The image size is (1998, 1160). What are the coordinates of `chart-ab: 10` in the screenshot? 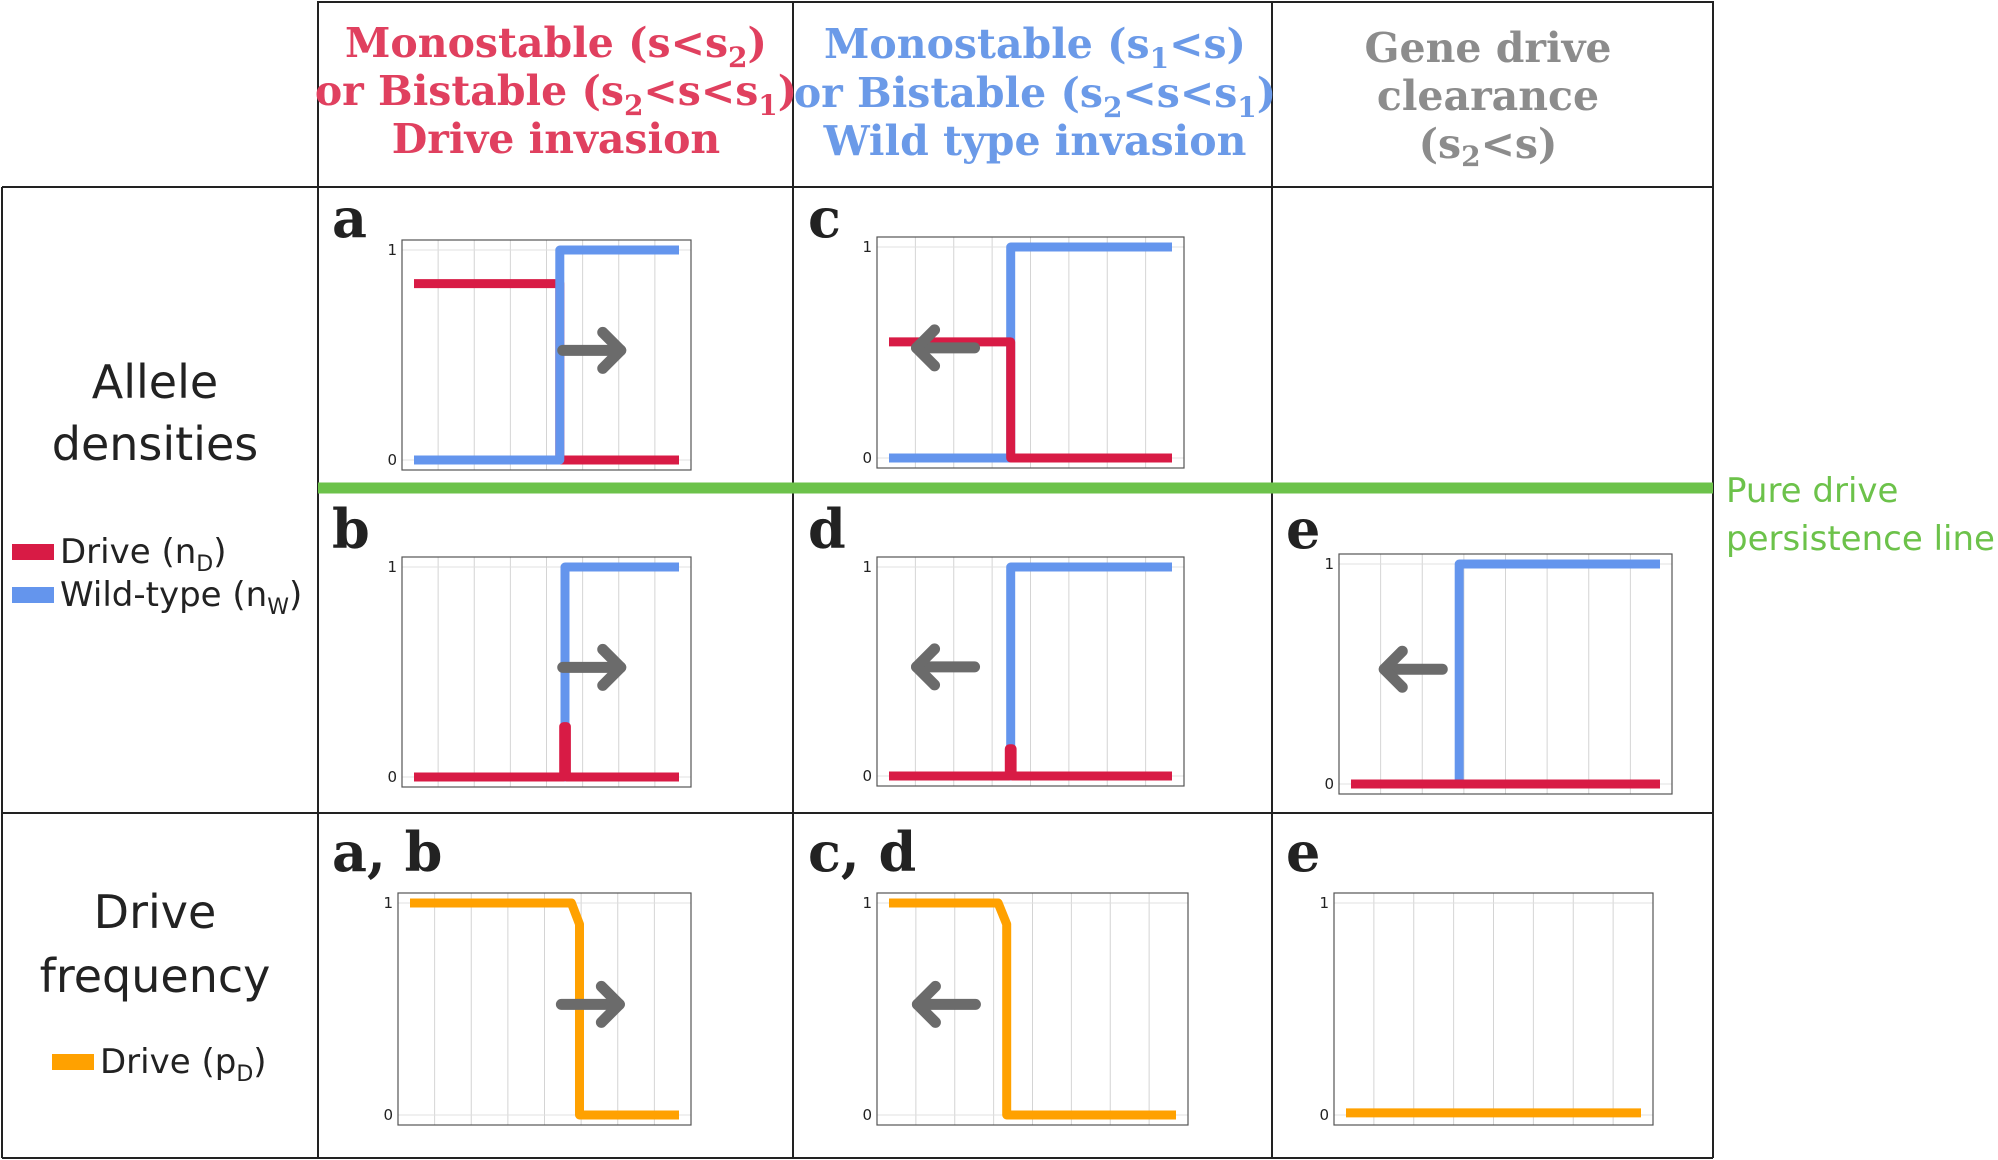 It's located at (537, 1009).